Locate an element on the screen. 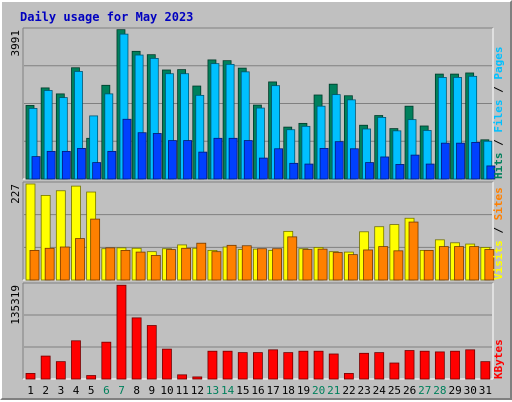  day-label-7: 7 is located at coordinates (121, 390).